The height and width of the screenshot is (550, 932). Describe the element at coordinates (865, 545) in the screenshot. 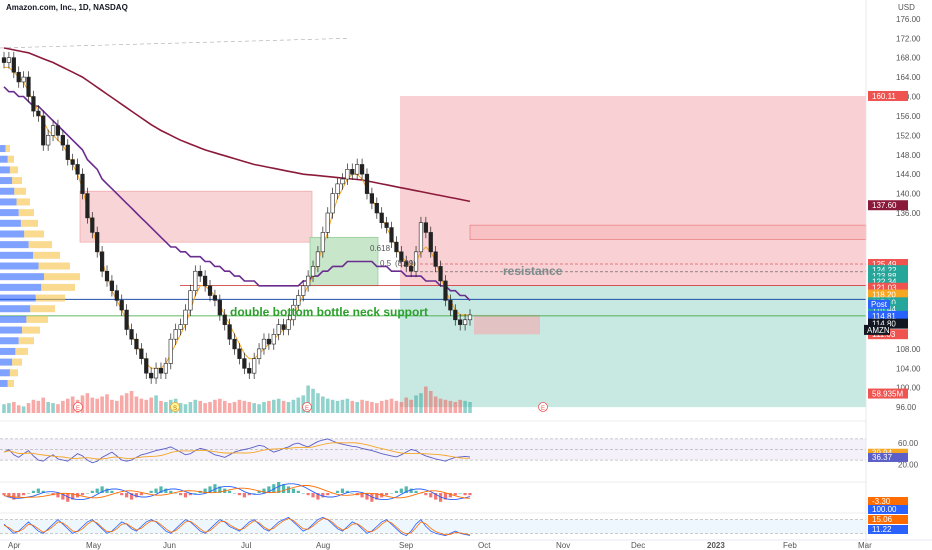

I see `time-tick-label: Mar` at that location.